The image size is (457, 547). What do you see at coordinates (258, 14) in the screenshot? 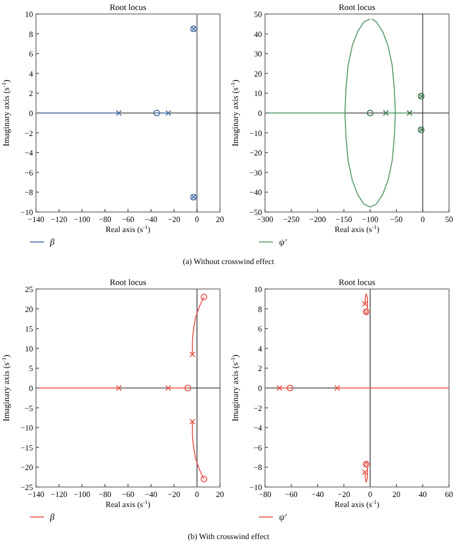
I see `y-tick-label: 50` at bounding box center [258, 14].